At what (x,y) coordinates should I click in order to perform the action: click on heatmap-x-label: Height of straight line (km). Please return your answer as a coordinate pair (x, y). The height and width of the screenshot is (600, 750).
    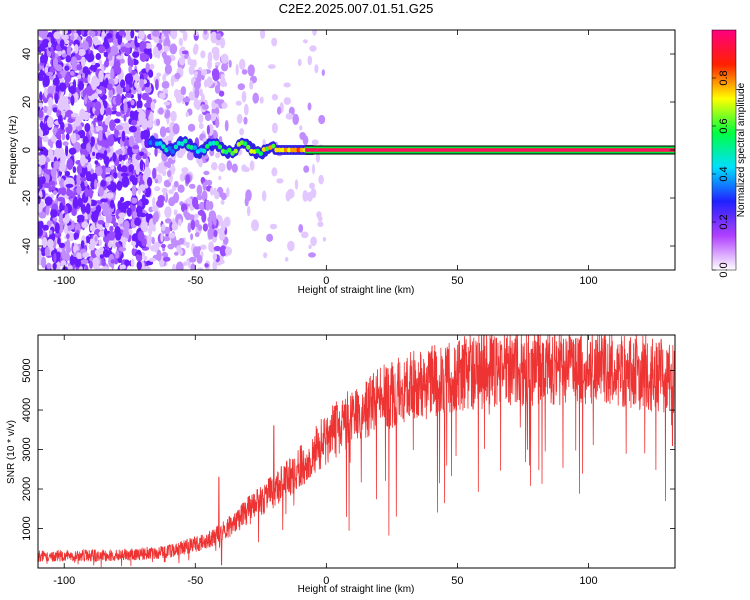
    Looking at the image, I should click on (356, 290).